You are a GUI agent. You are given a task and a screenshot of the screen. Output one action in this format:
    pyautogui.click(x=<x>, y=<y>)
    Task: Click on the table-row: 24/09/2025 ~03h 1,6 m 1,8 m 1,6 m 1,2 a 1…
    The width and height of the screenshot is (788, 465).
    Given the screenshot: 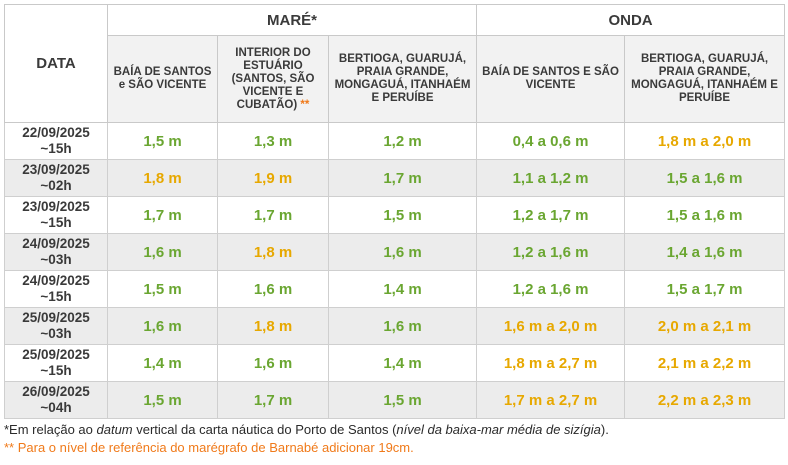 What is the action you would take?
    pyautogui.click(x=395, y=252)
    